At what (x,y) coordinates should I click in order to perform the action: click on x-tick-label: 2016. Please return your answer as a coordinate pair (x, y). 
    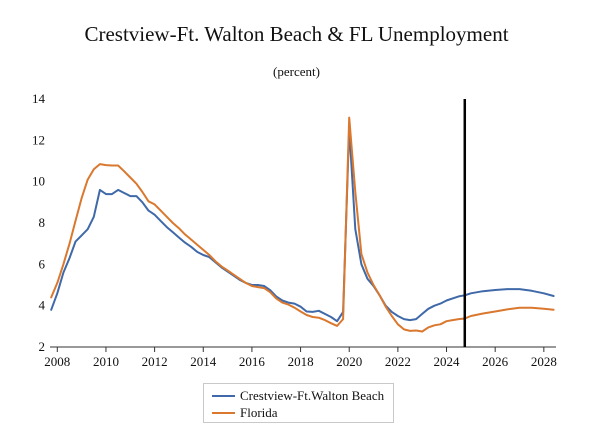
    Looking at the image, I should click on (252, 361).